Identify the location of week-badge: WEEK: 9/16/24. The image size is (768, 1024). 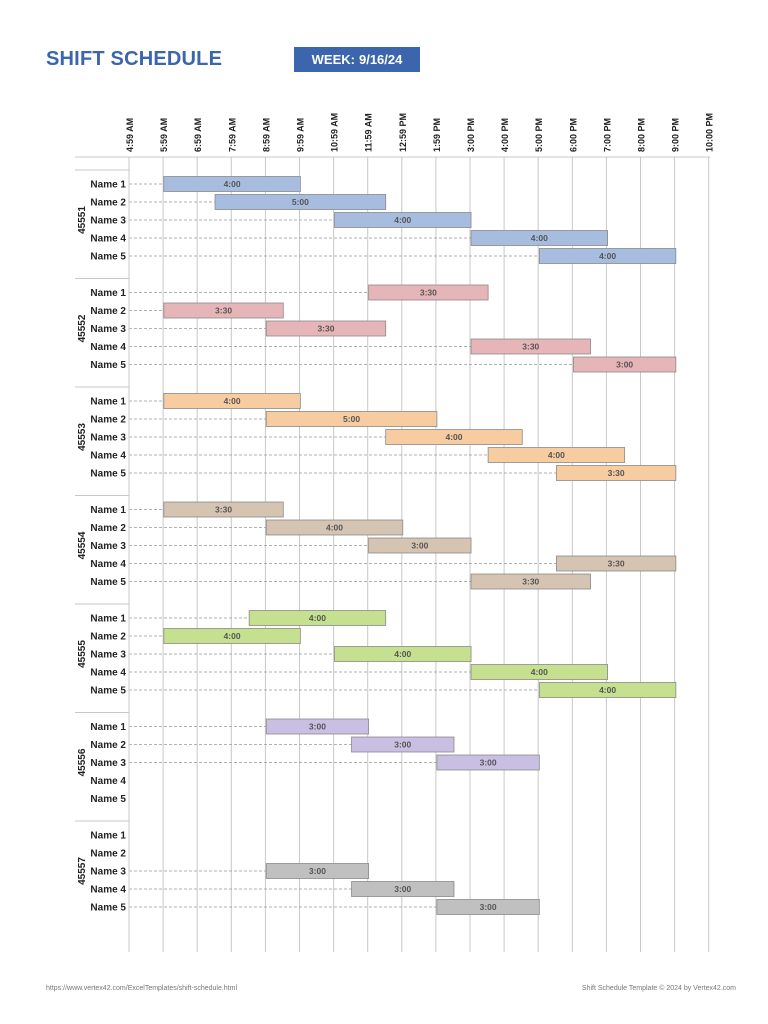
(357, 59).